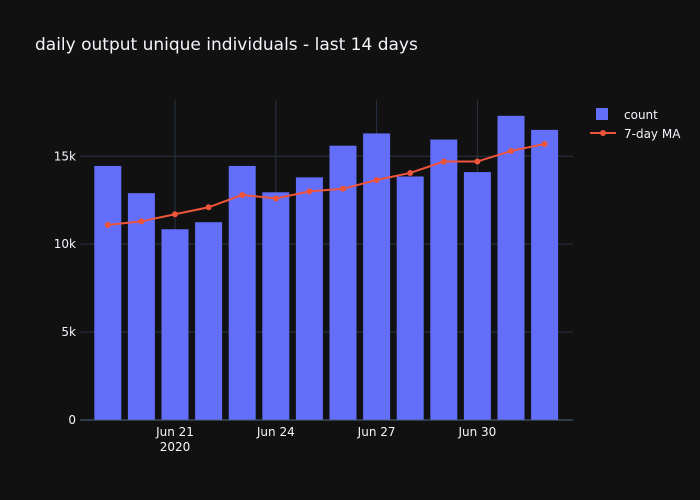 Image resolution: width=700 pixels, height=500 pixels. What do you see at coordinates (603, 133) in the screenshot?
I see `legend-swatch-ma-marker` at bounding box center [603, 133].